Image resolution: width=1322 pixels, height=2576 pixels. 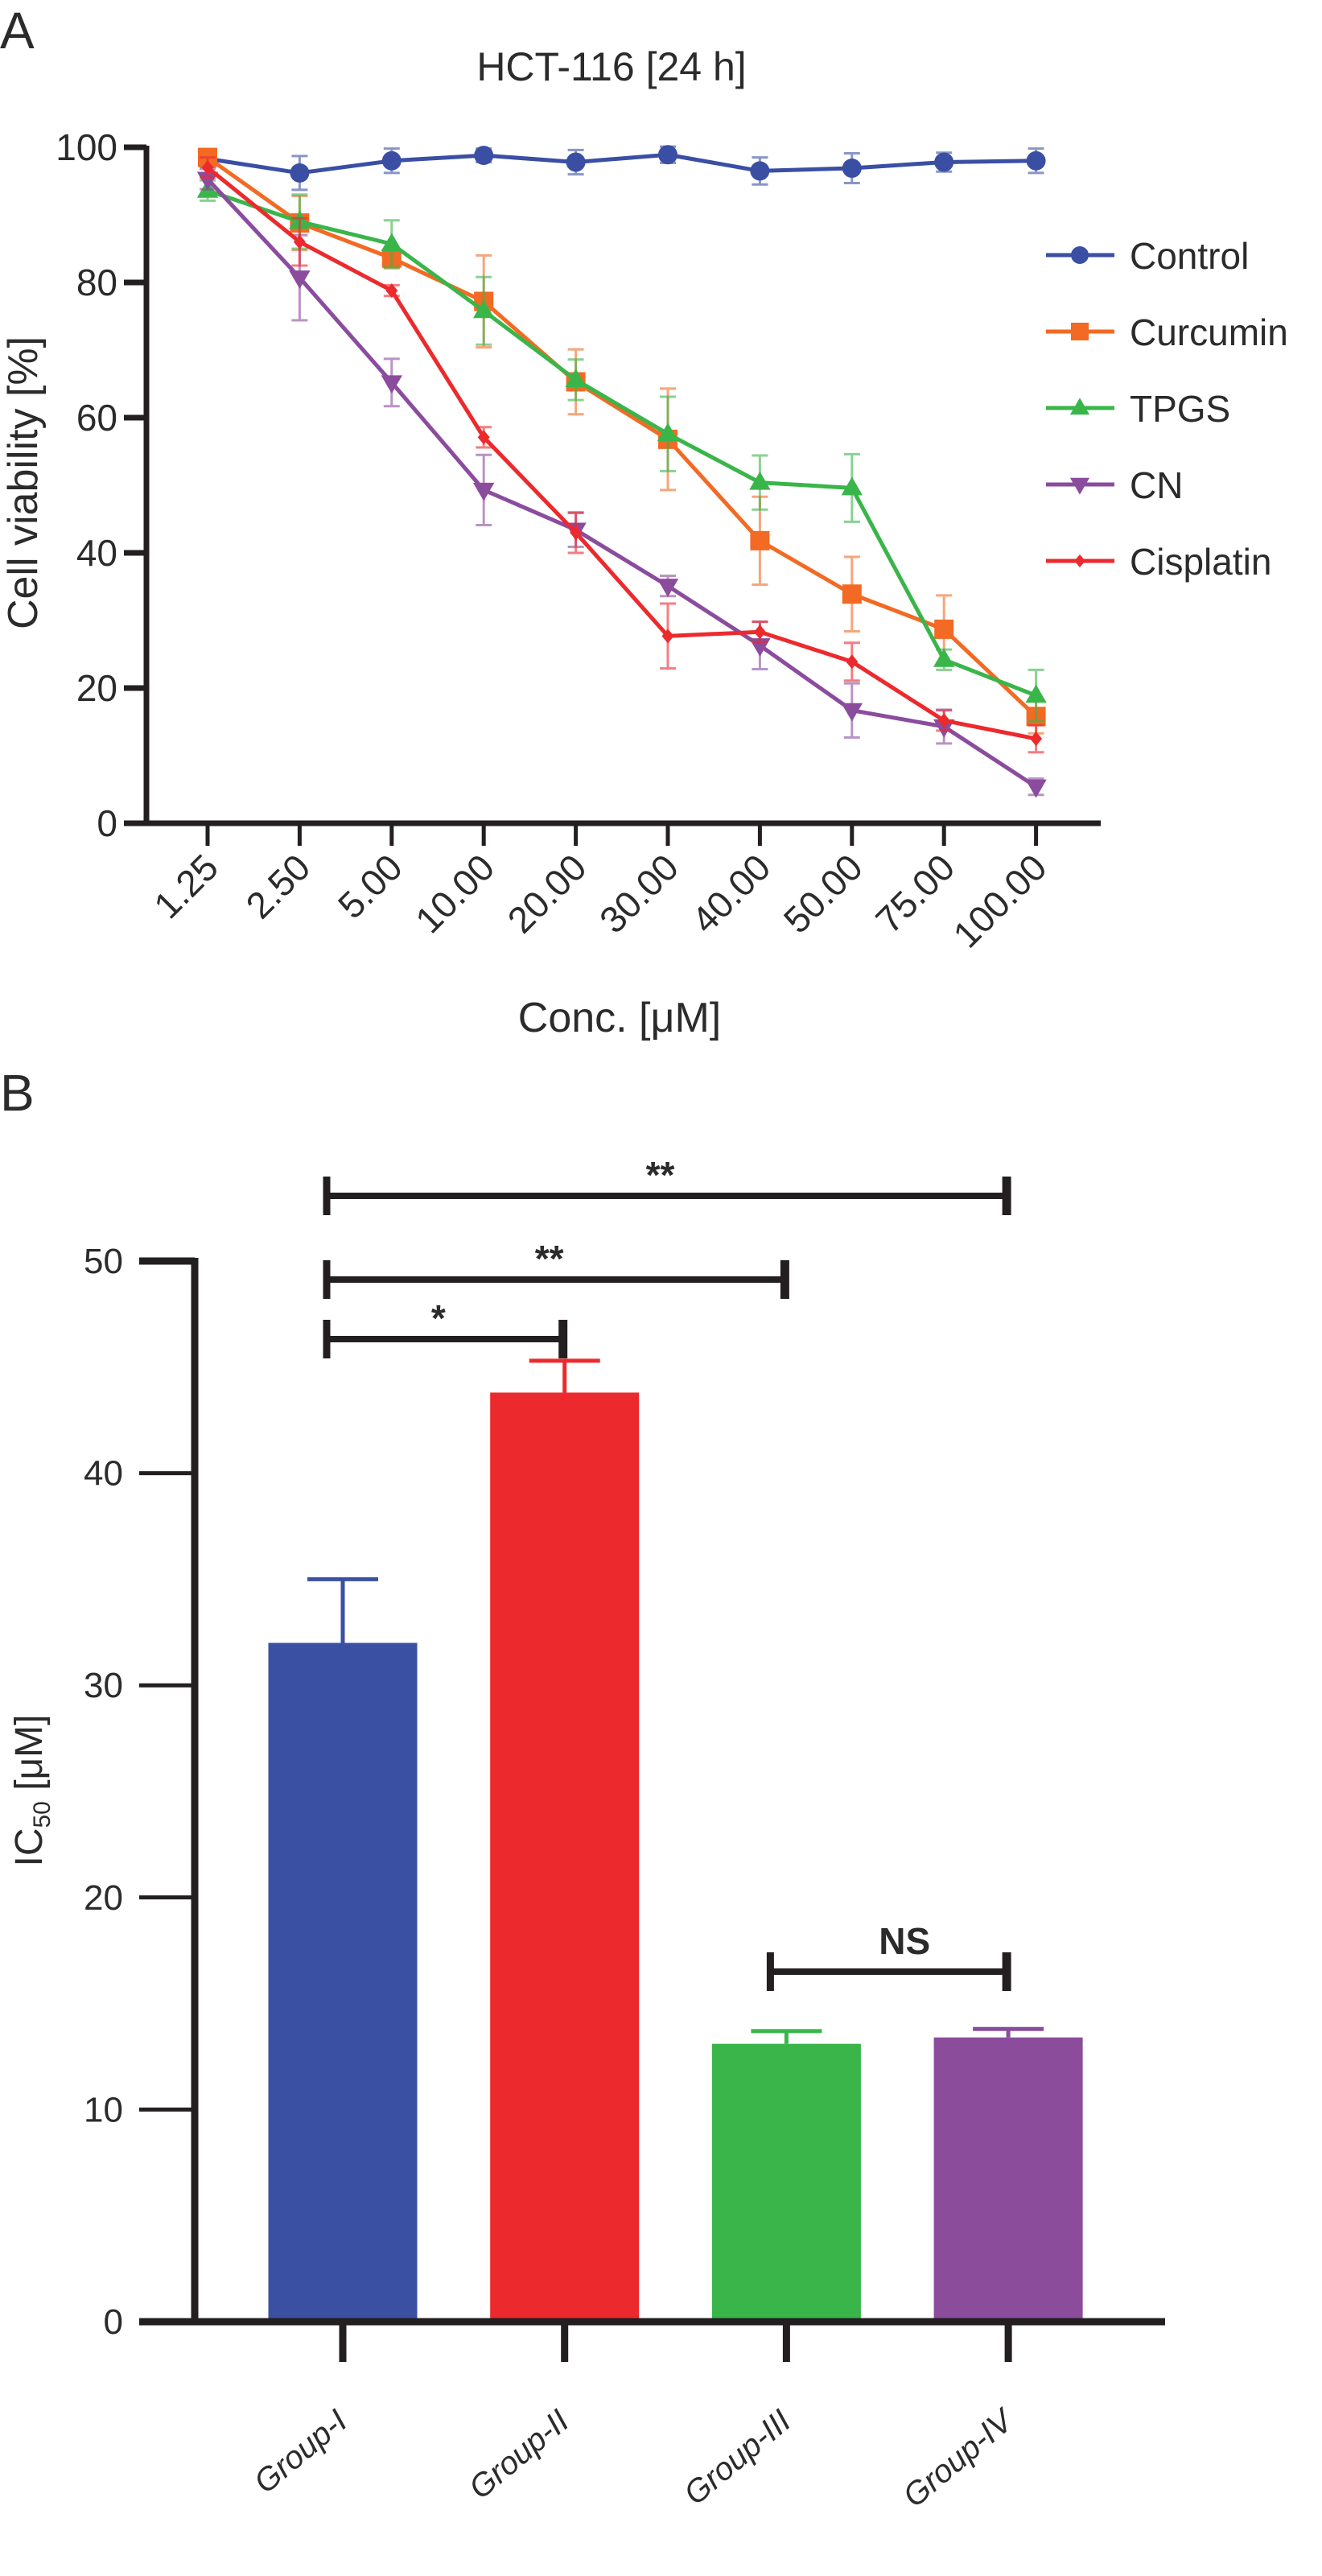 I want to click on legend-square-marker-icon, so click(x=1080, y=331).